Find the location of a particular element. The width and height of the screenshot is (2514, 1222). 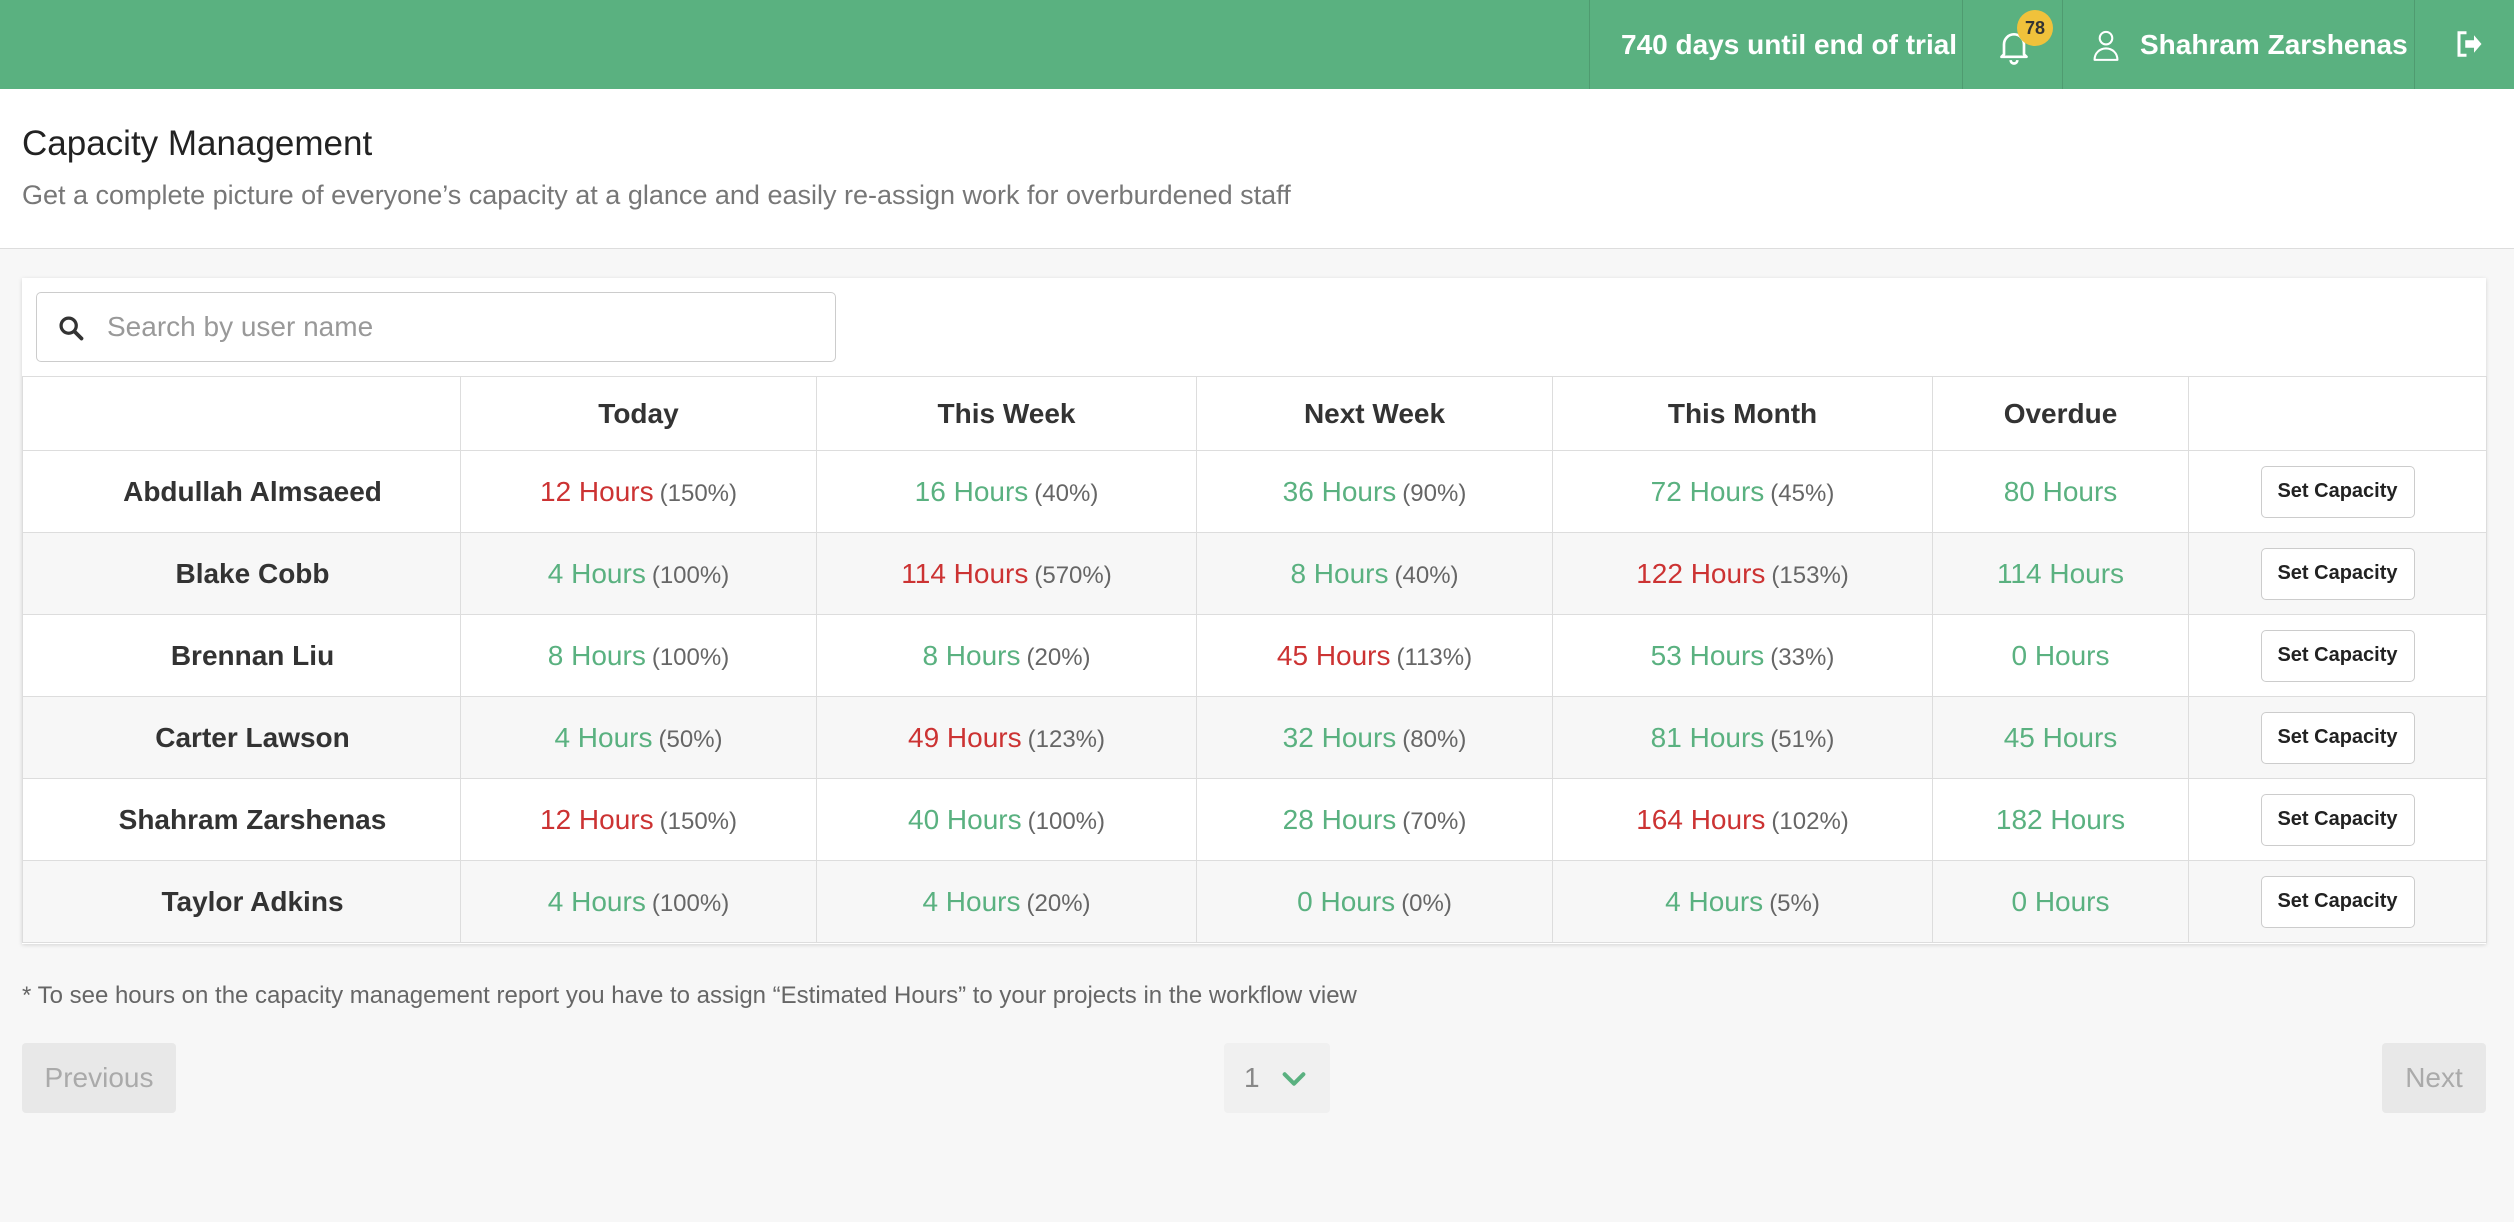

percent-value: (80%) is located at coordinates (1434, 739).